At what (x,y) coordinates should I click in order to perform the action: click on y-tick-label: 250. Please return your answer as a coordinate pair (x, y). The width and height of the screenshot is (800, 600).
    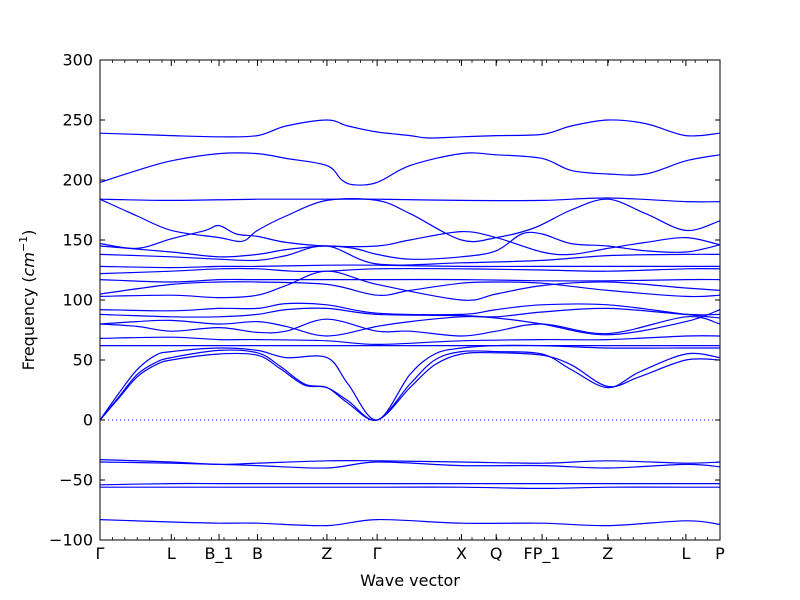
    Looking at the image, I should click on (77, 120).